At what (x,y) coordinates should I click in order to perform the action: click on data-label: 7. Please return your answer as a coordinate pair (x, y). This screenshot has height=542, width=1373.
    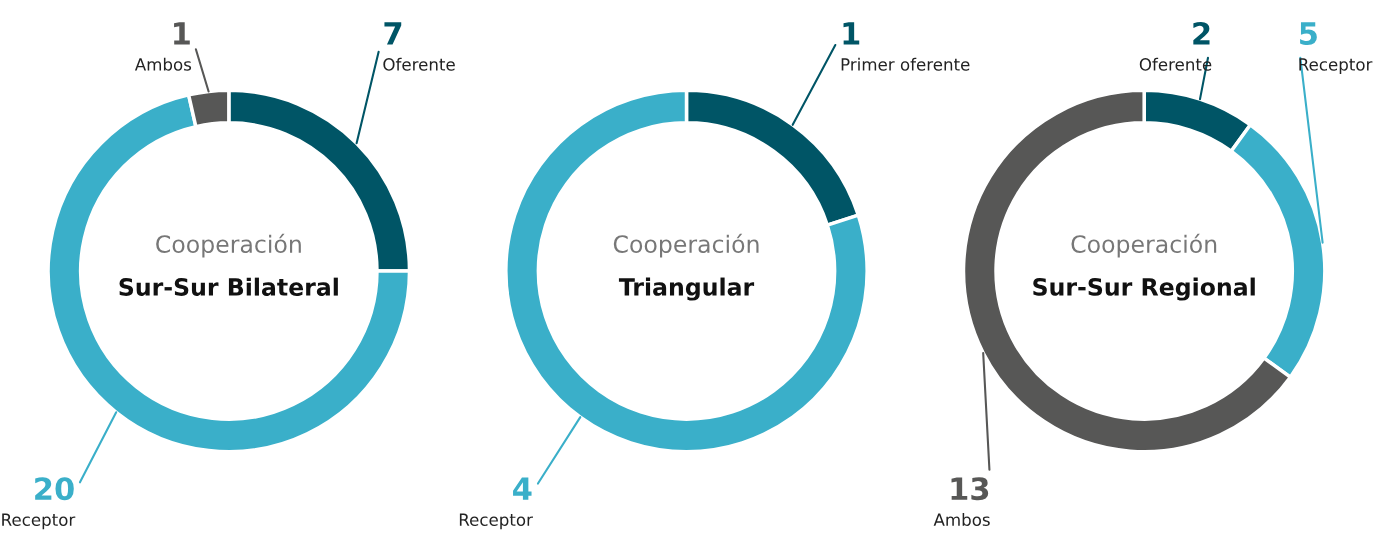
    Looking at the image, I should click on (393, 33).